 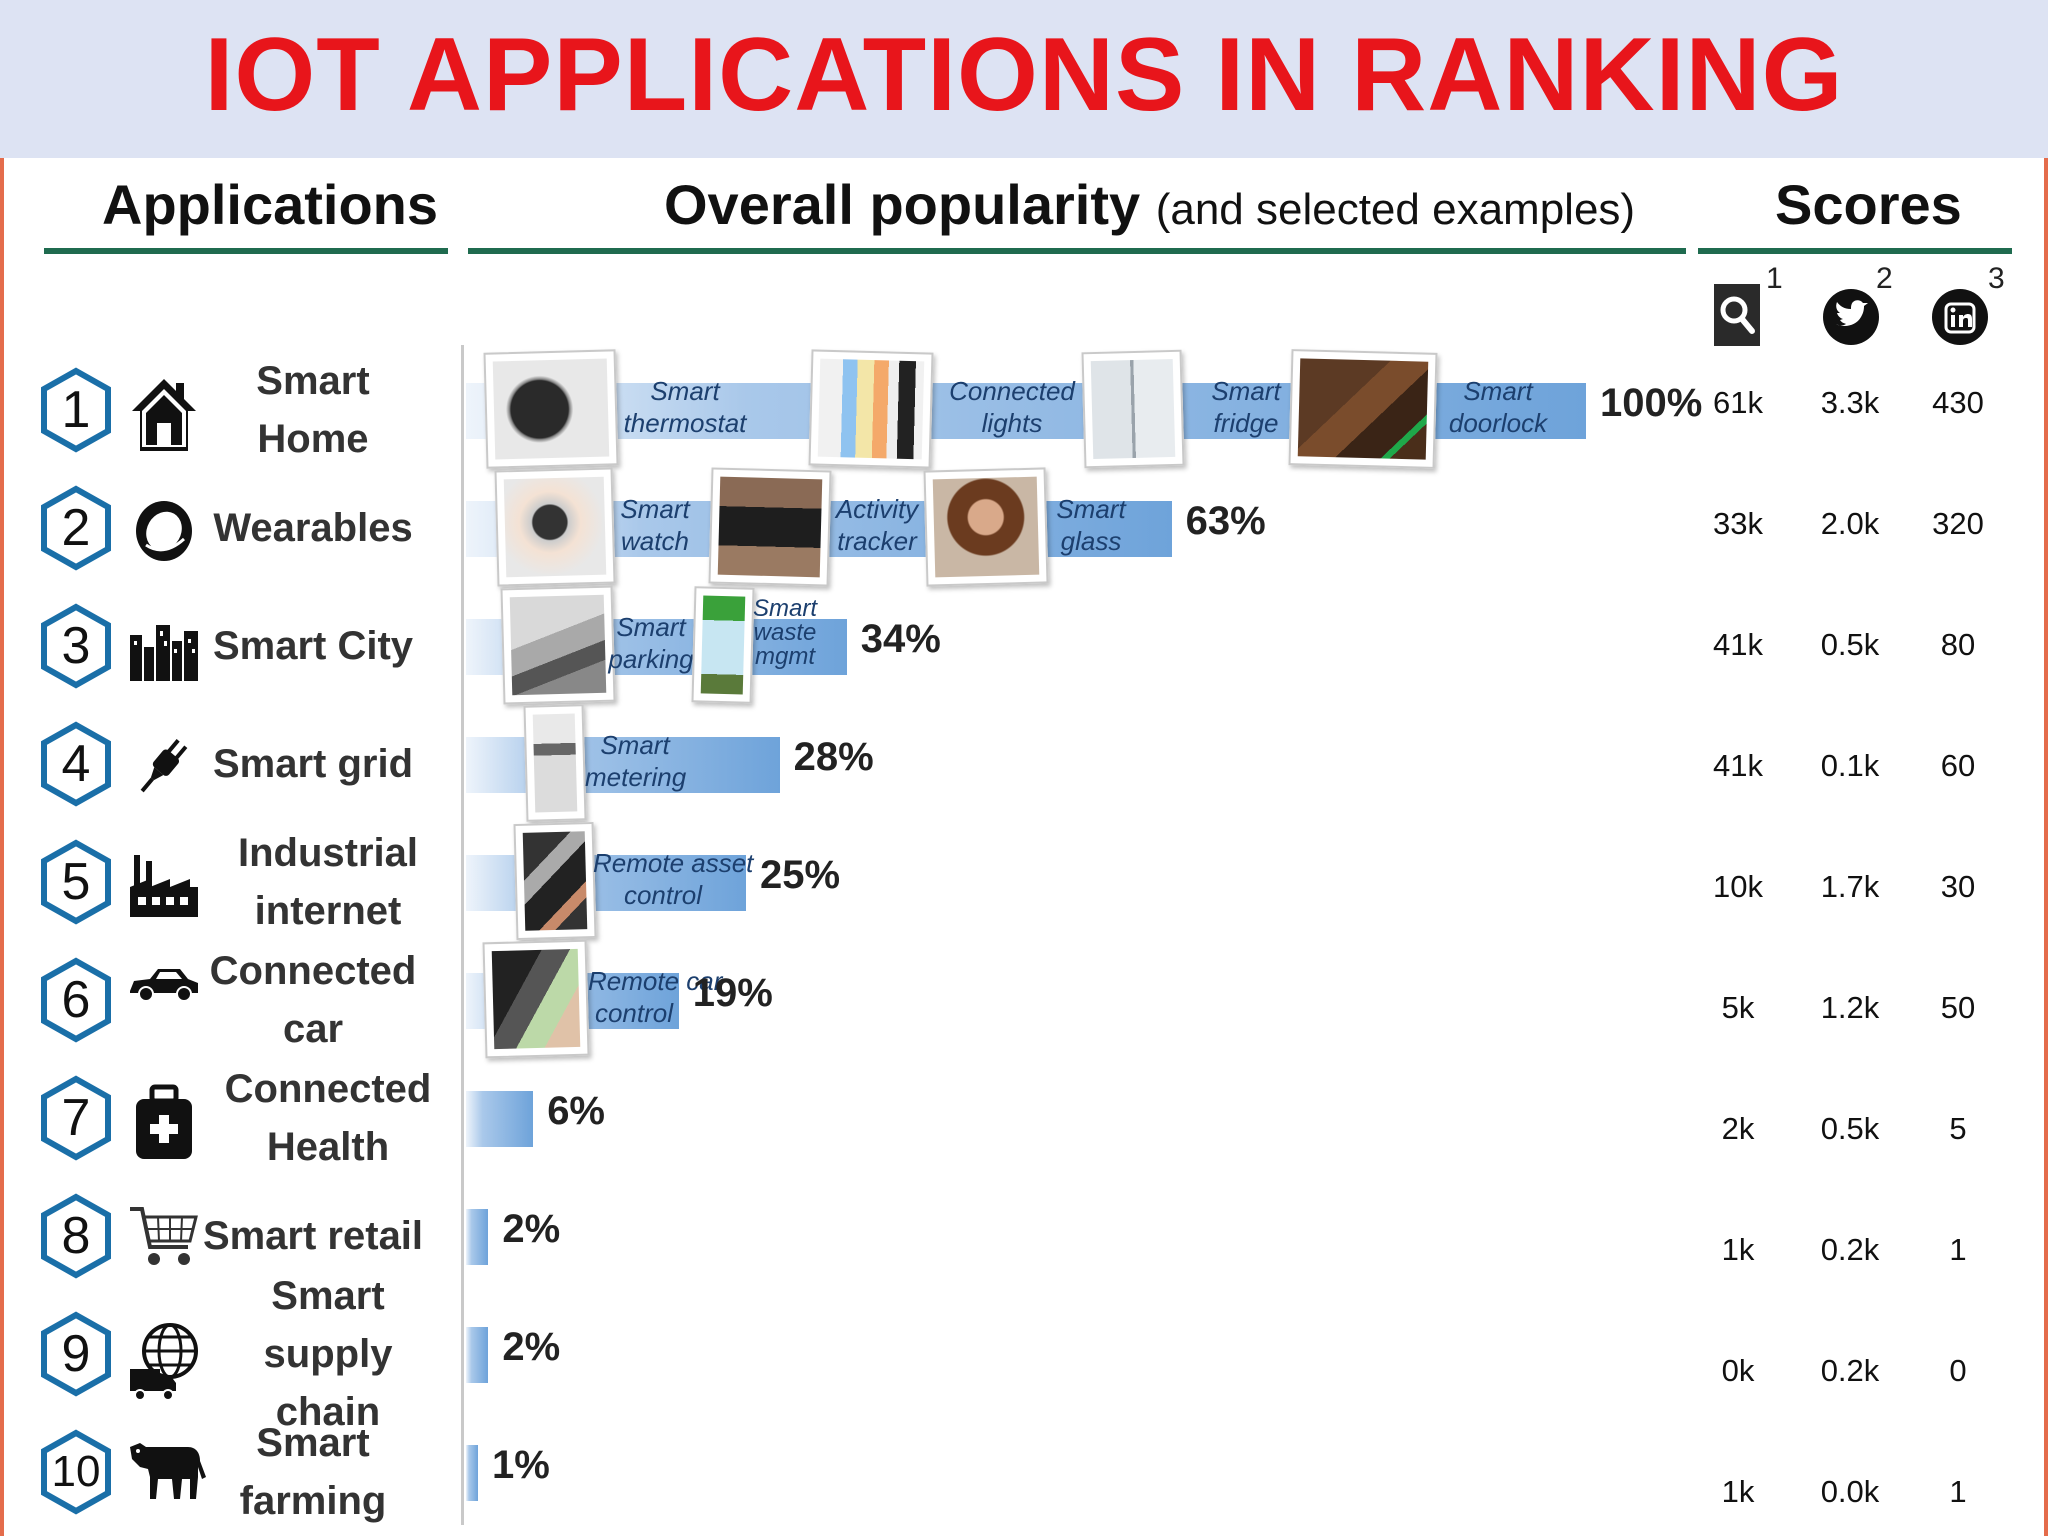 What do you see at coordinates (1850, 1128) in the screenshot?
I see `twitter-score: 0.5k` at bounding box center [1850, 1128].